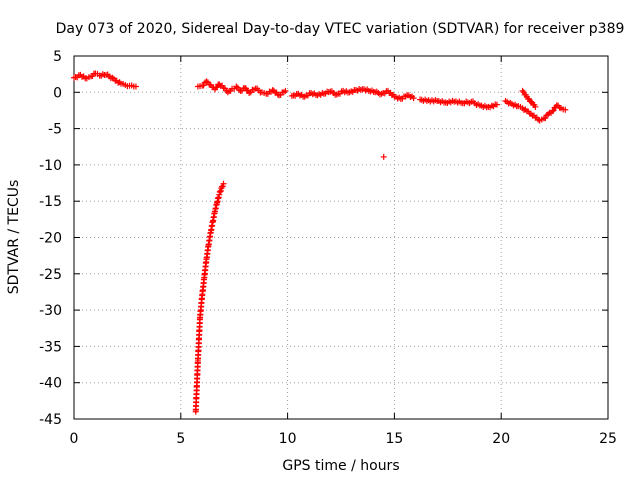  What do you see at coordinates (55, 130) in the screenshot?
I see `y-tick-label: -5` at bounding box center [55, 130].